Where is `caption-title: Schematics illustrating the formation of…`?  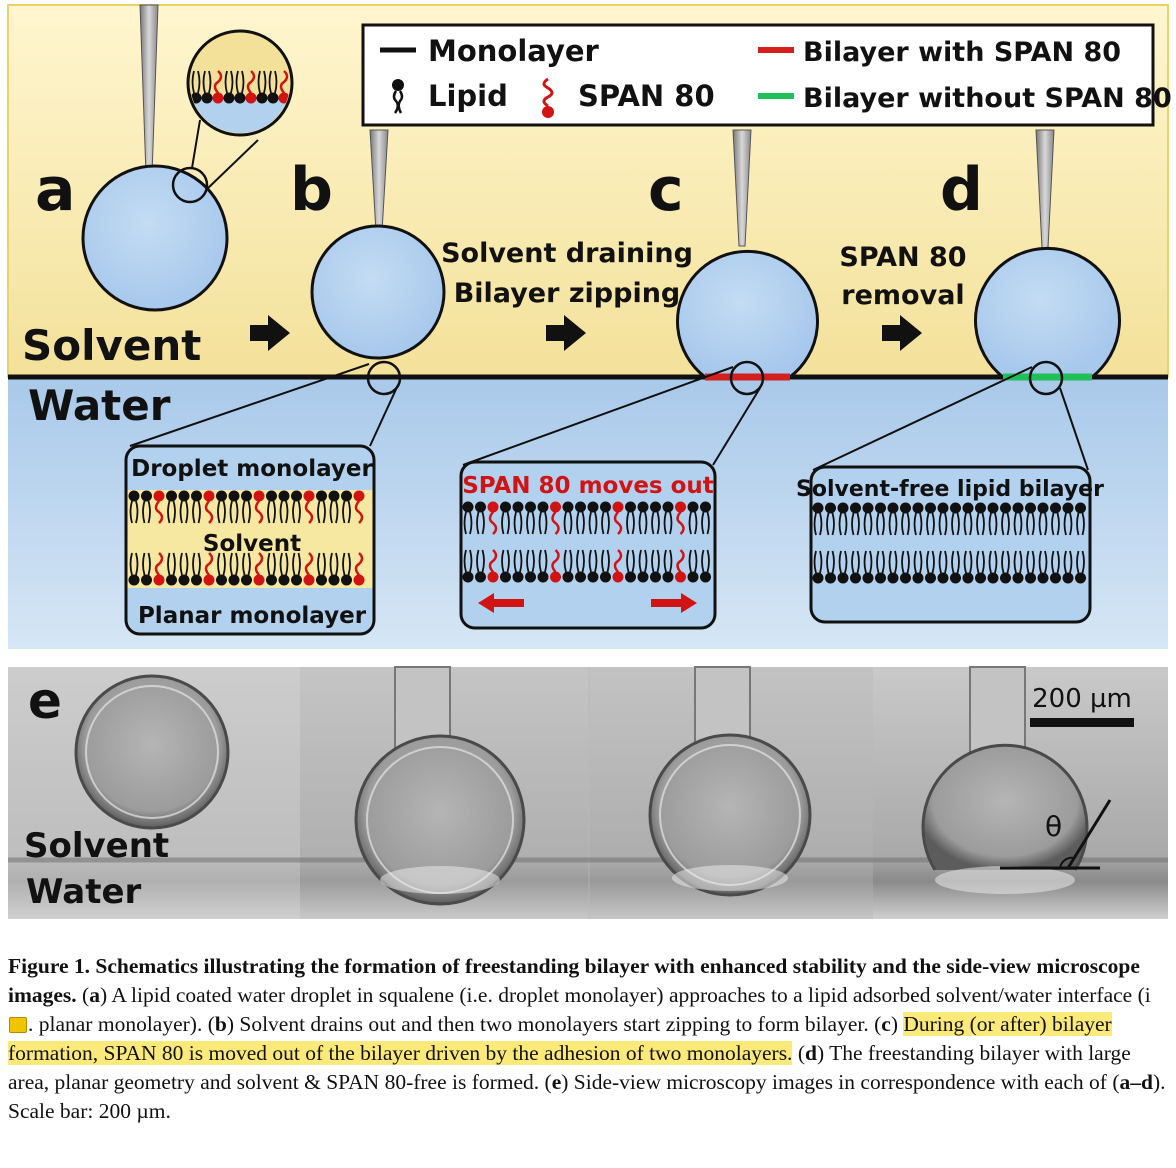 caption-title: Schematics illustrating the formation of… is located at coordinates (574, 980).